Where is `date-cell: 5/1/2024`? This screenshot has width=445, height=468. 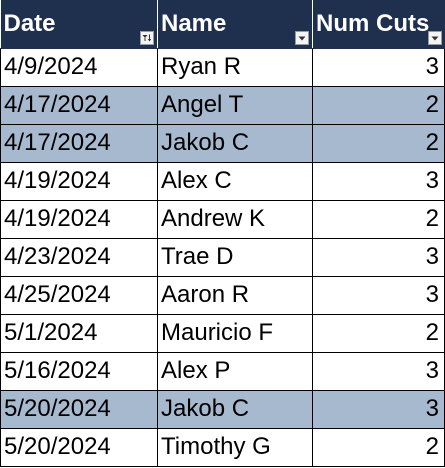
date-cell: 5/1/2024 is located at coordinates (79, 333).